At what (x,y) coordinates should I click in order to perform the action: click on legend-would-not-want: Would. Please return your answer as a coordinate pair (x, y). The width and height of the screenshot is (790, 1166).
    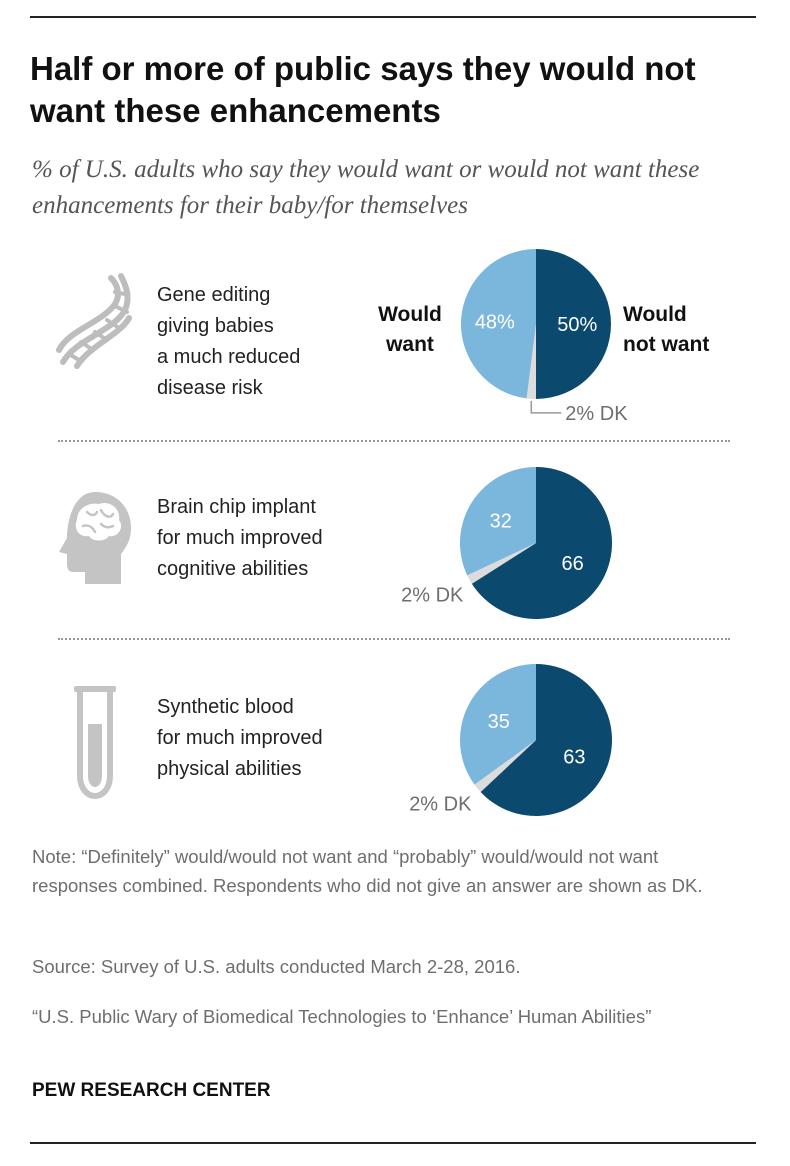
    Looking at the image, I should click on (655, 314).